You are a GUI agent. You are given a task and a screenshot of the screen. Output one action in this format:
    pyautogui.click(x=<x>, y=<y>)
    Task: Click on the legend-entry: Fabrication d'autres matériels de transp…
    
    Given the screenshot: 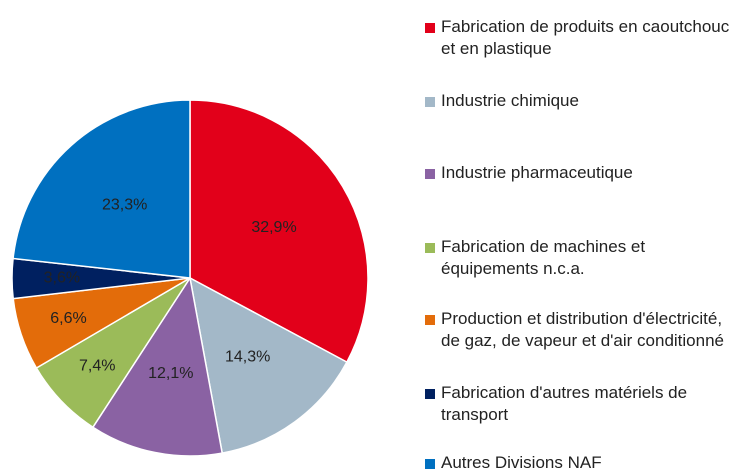 What is the action you would take?
    pyautogui.click(x=577, y=404)
    